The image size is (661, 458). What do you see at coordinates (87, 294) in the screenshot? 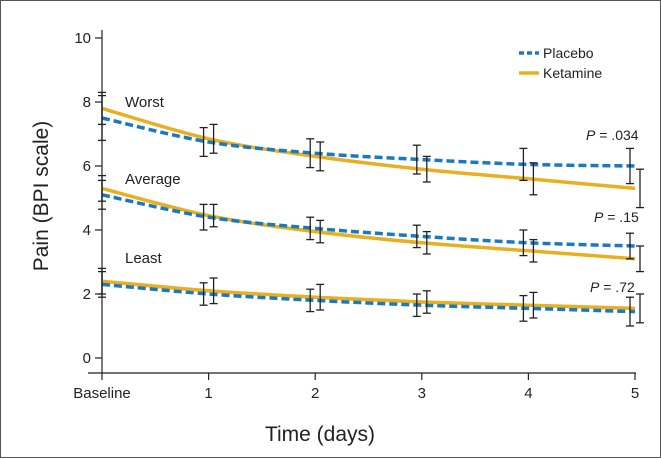
I see `y-tick-label: 2` at bounding box center [87, 294].